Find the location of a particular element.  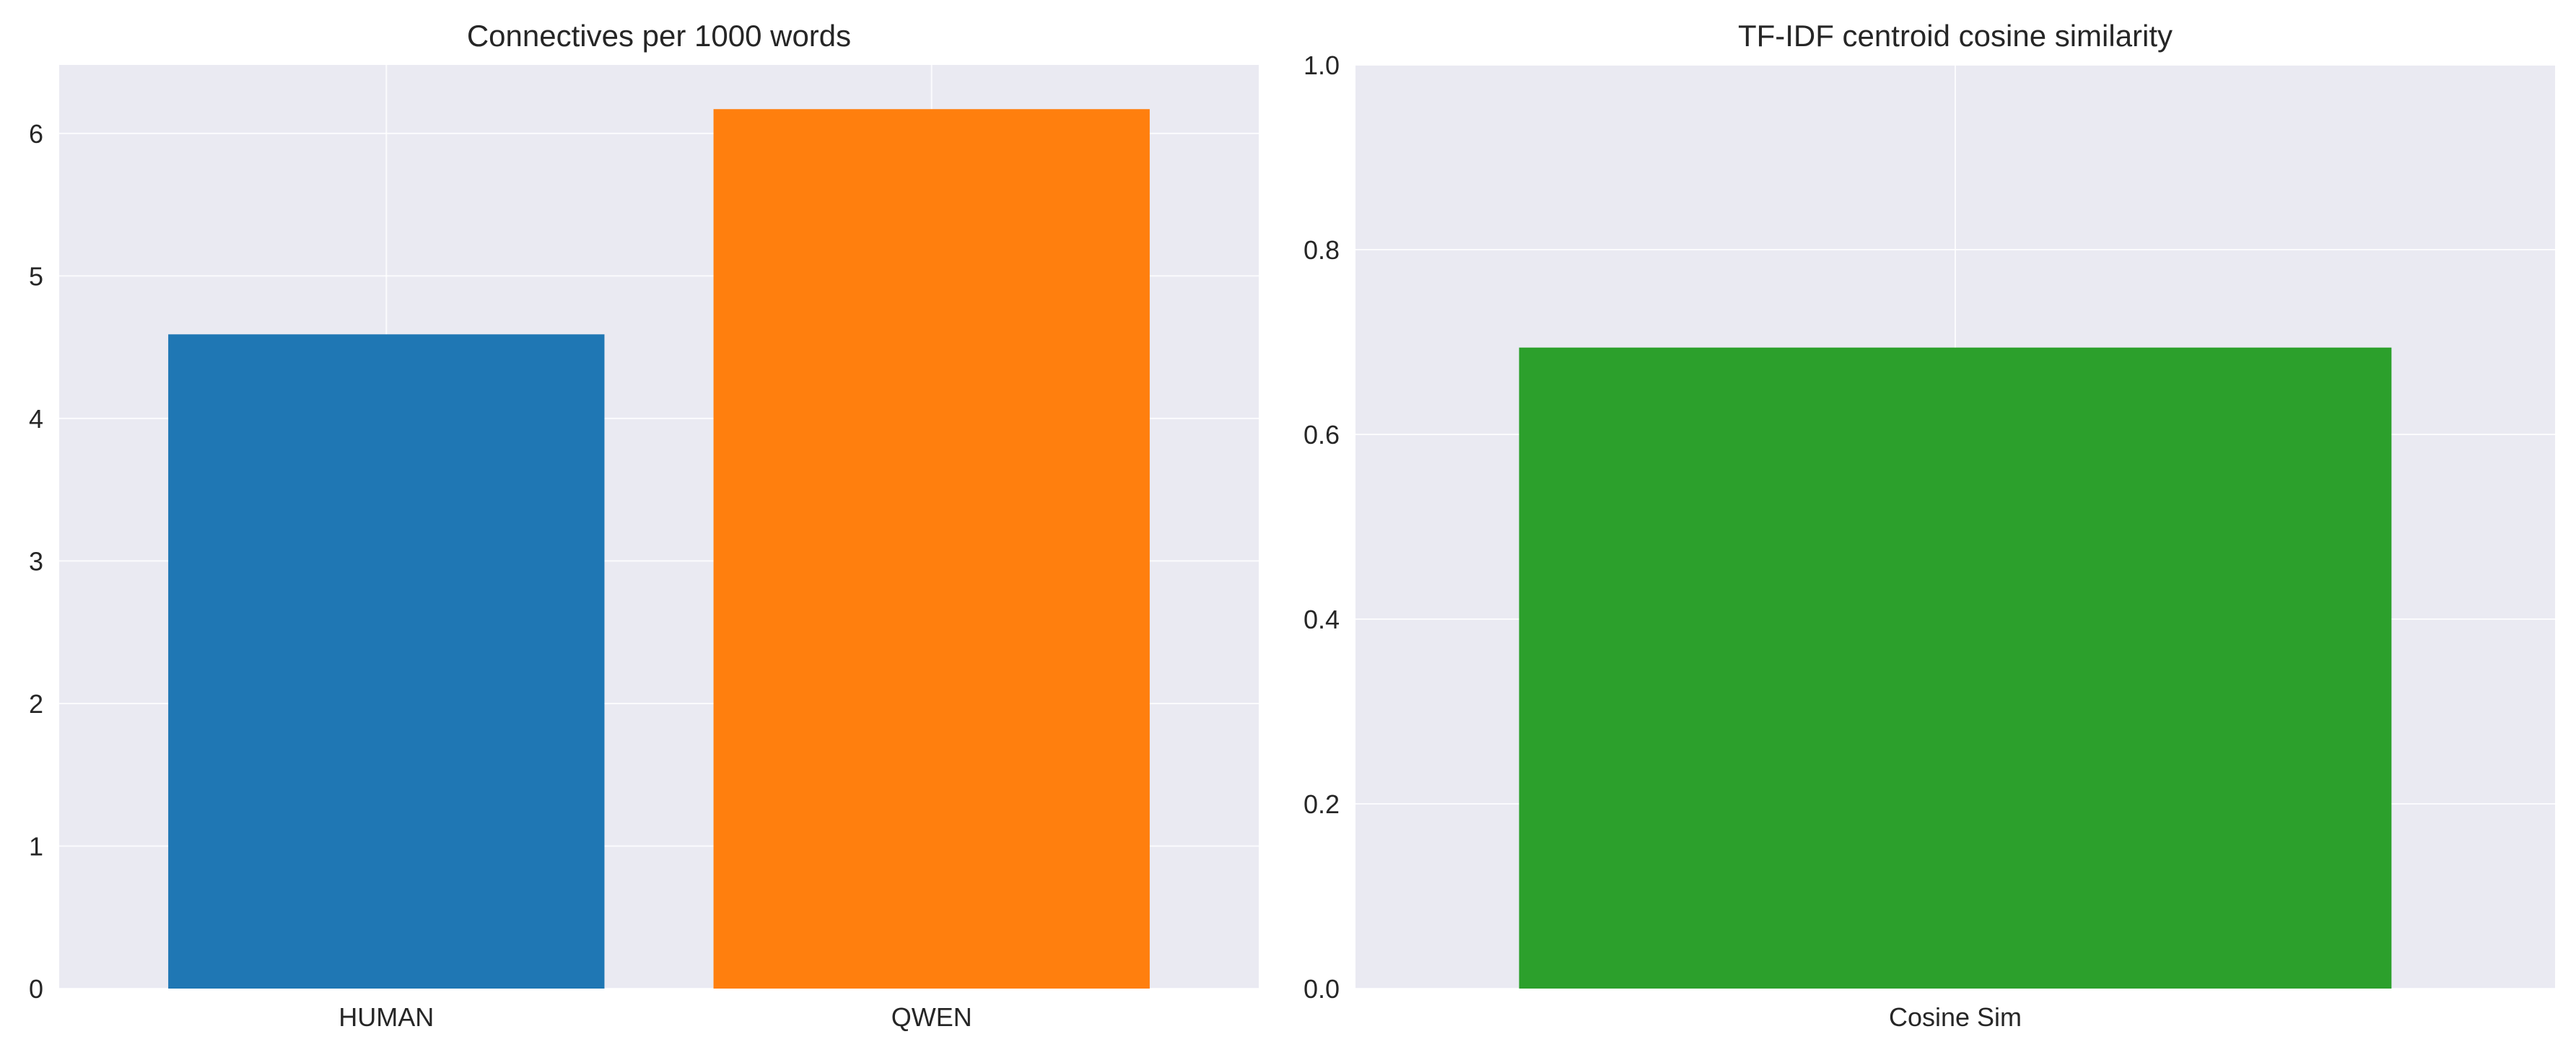

connectives-y-tick-label: 1 is located at coordinates (36, 846).